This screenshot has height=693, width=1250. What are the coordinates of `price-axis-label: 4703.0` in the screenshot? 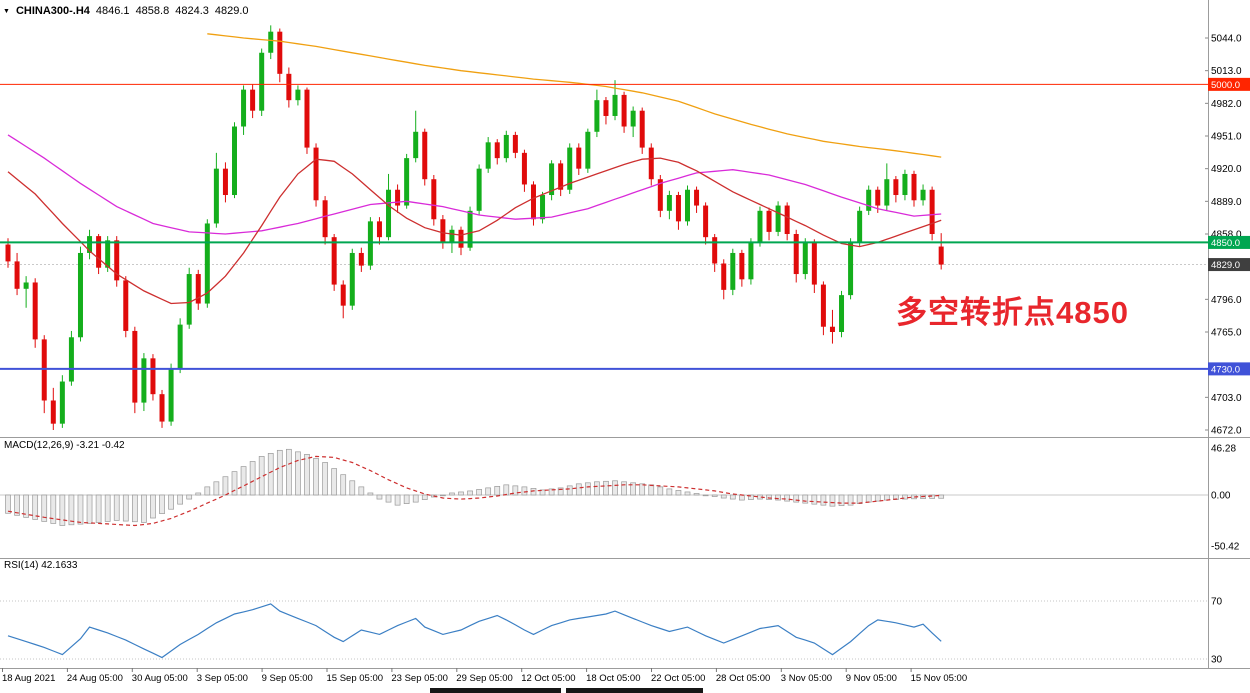 It's located at (1226, 398).